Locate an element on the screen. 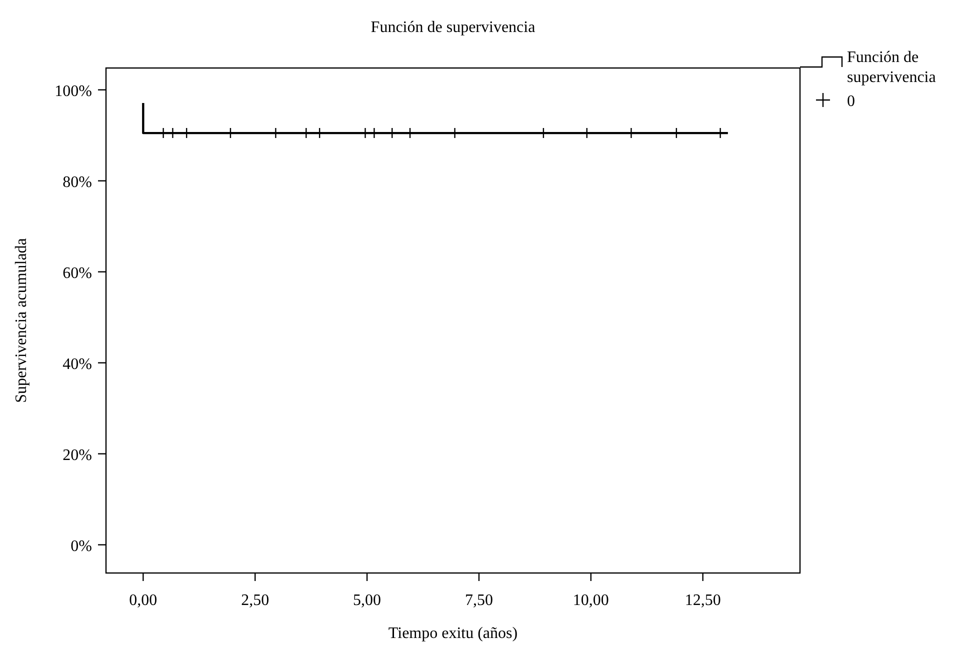  y-axis-title: Supervivencia acumulada is located at coordinates (21, 320).